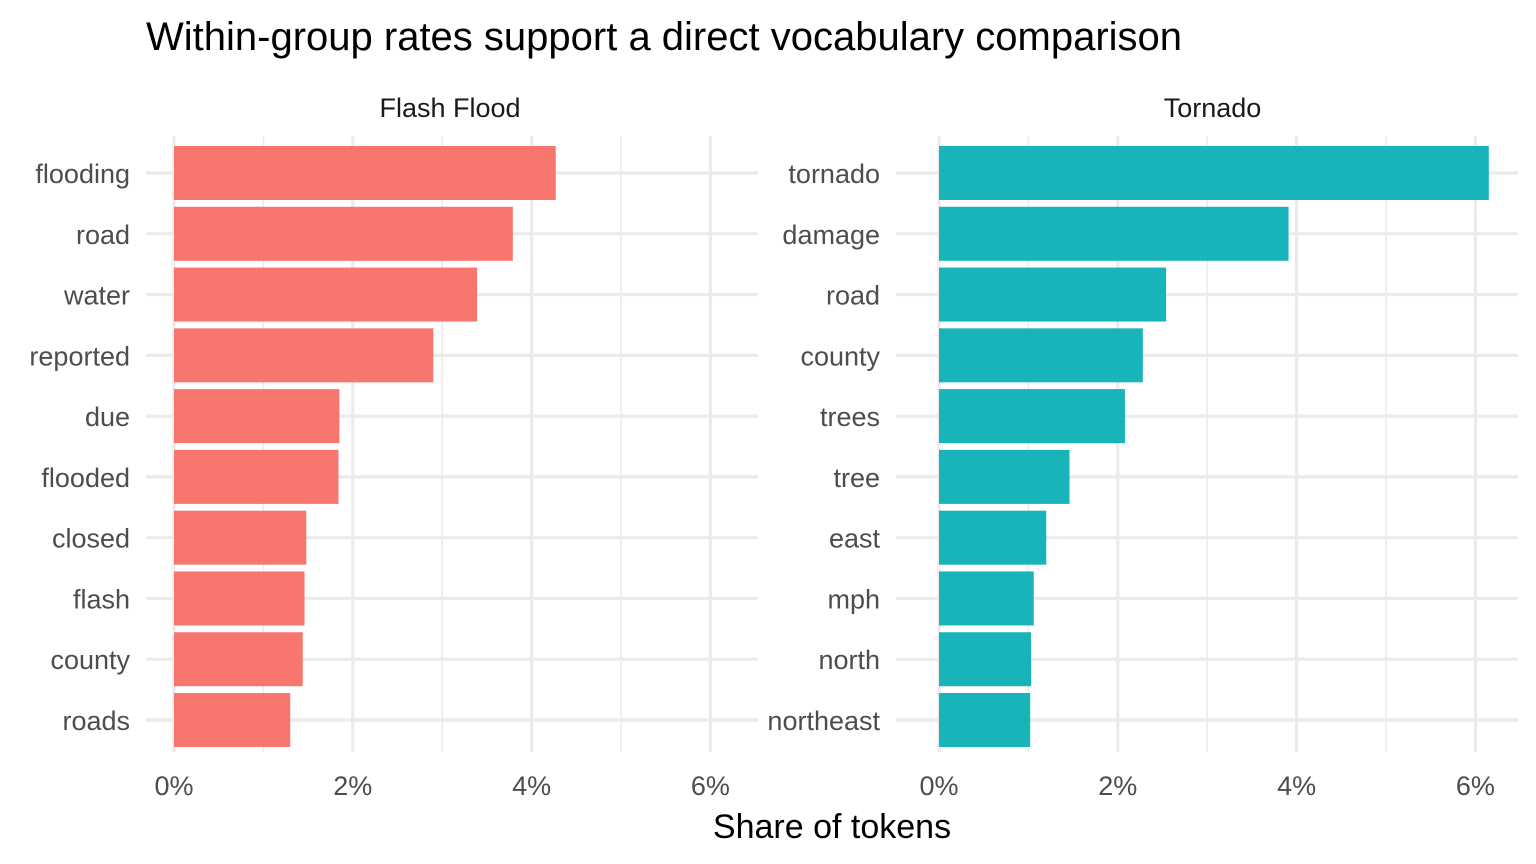  I want to click on bar-tree, so click(1004, 476).